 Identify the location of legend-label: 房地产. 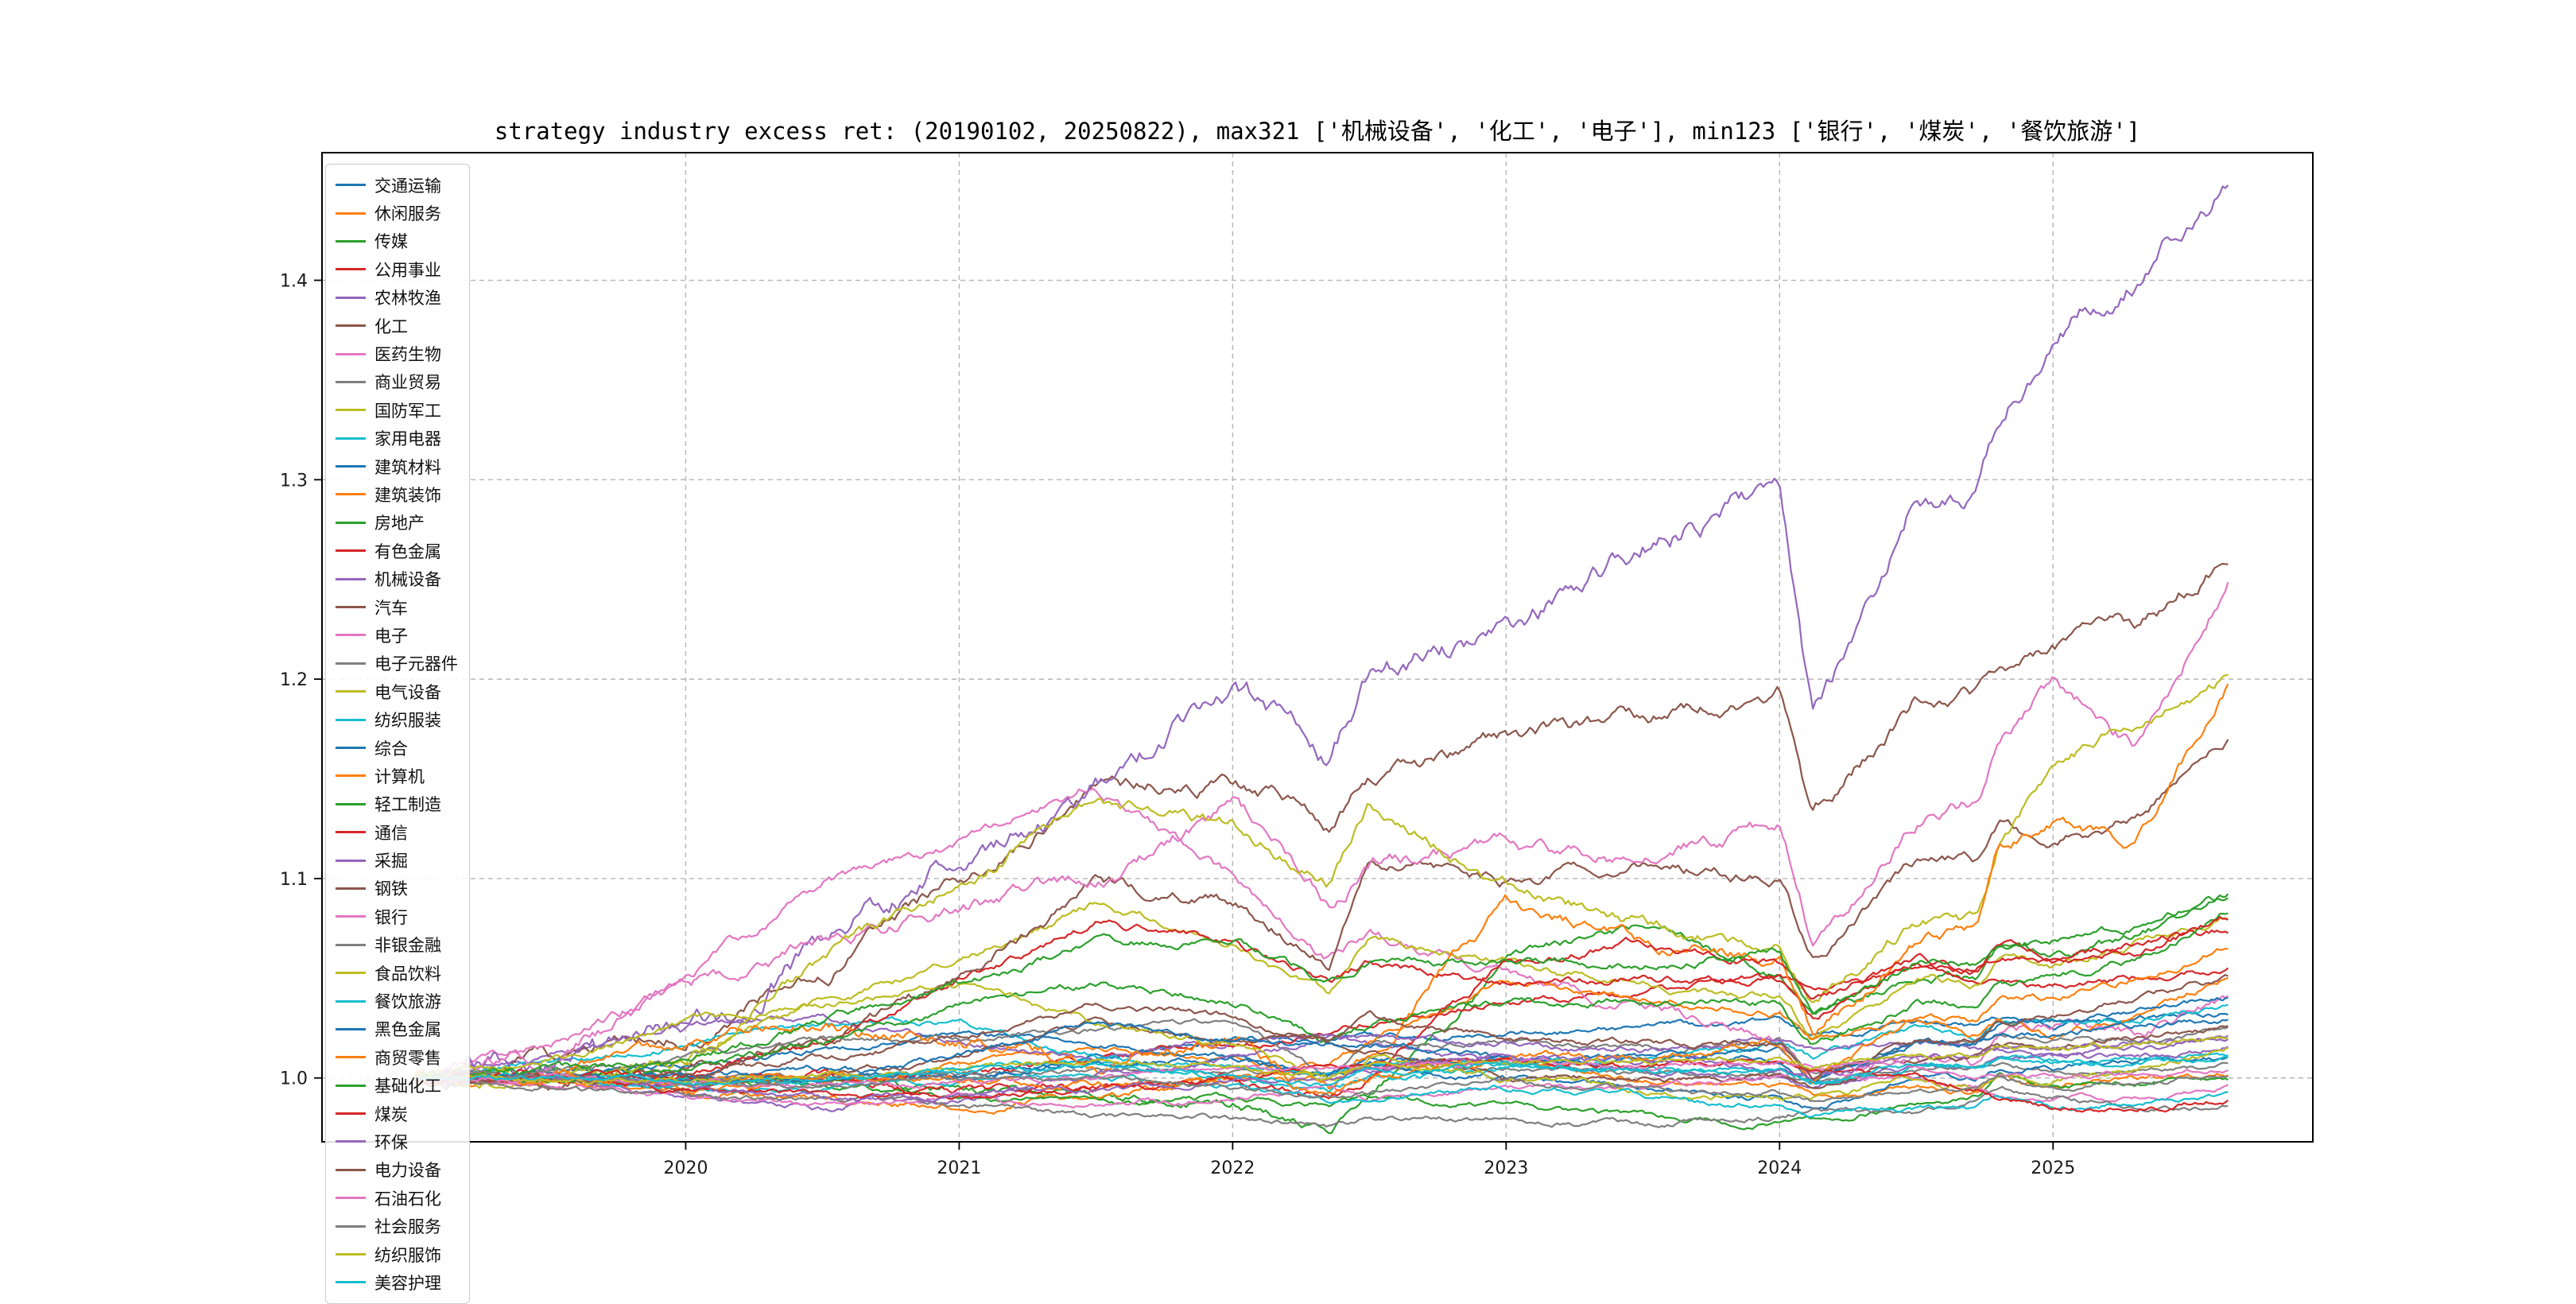
(400, 524).